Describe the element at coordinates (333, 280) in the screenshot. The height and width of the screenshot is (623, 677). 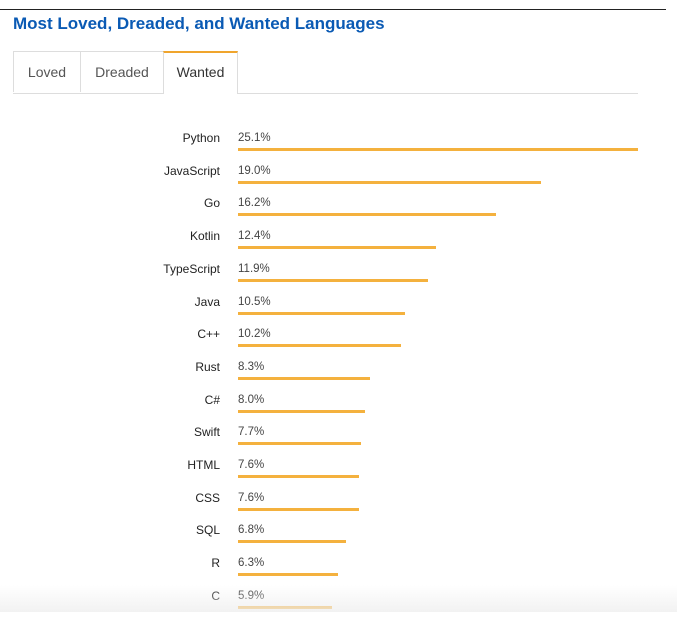
I see `bar-typescript` at that location.